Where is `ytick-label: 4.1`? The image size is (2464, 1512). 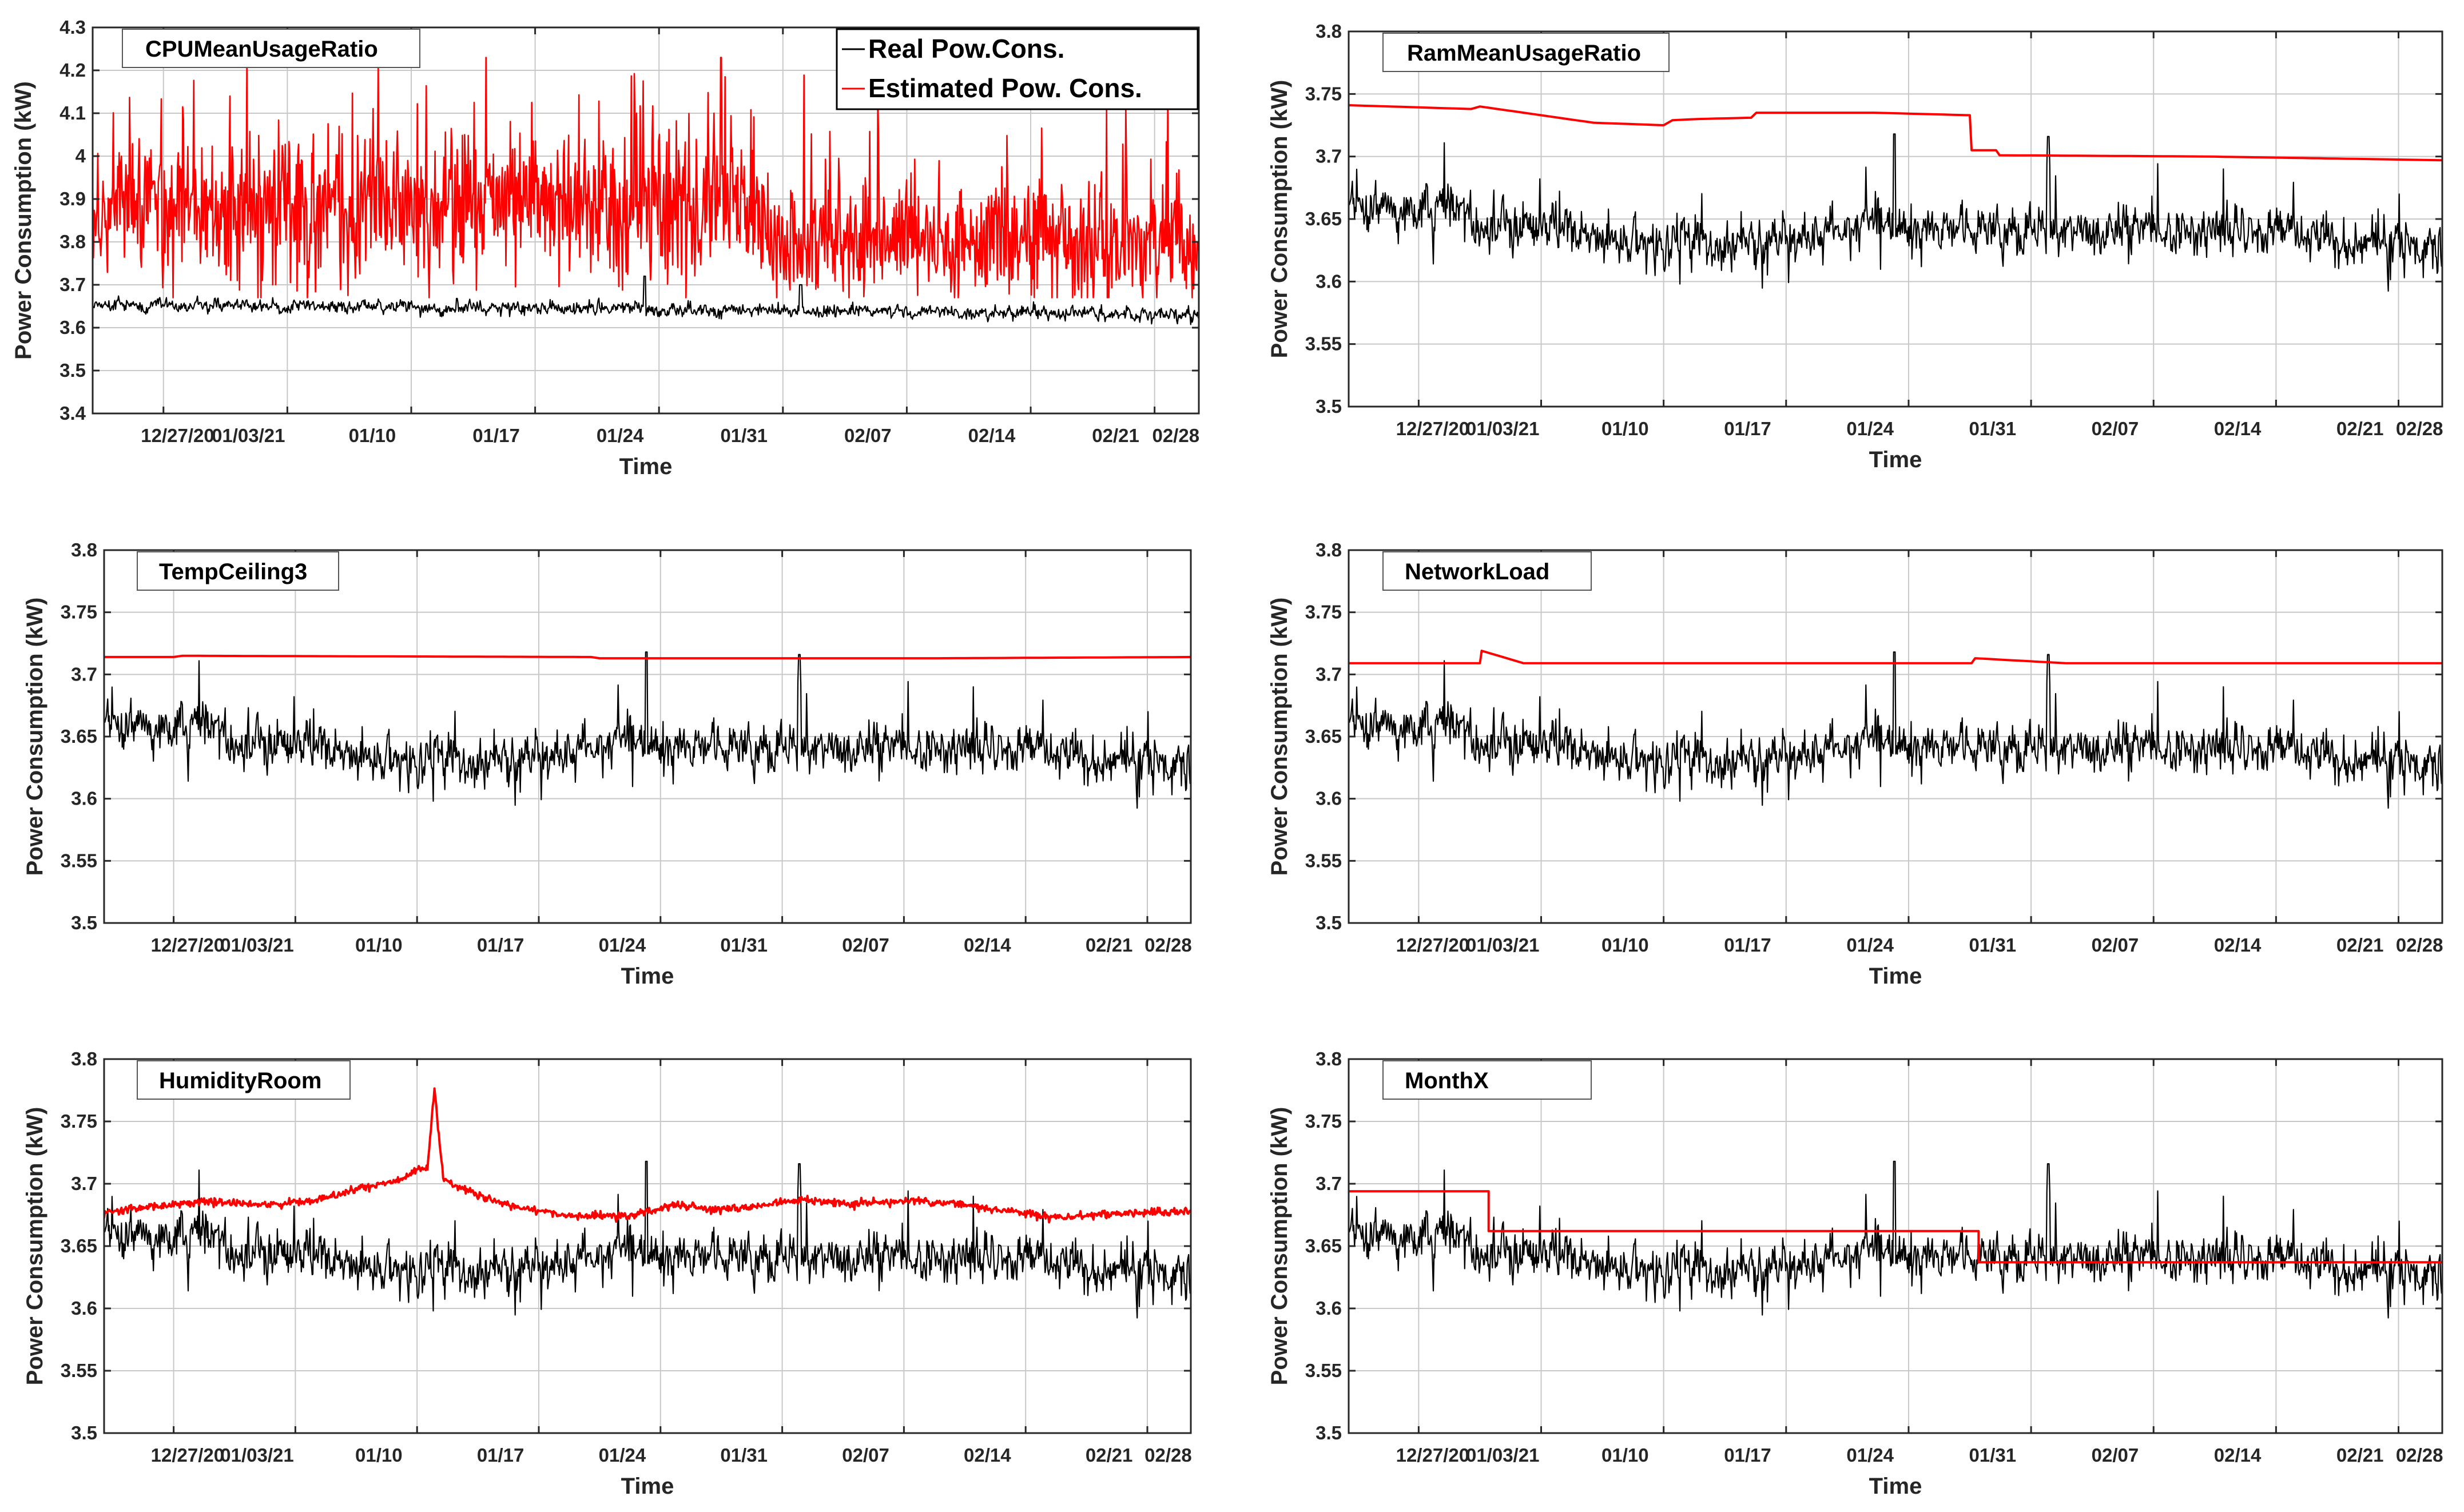 ytick-label: 4.1 is located at coordinates (72, 113).